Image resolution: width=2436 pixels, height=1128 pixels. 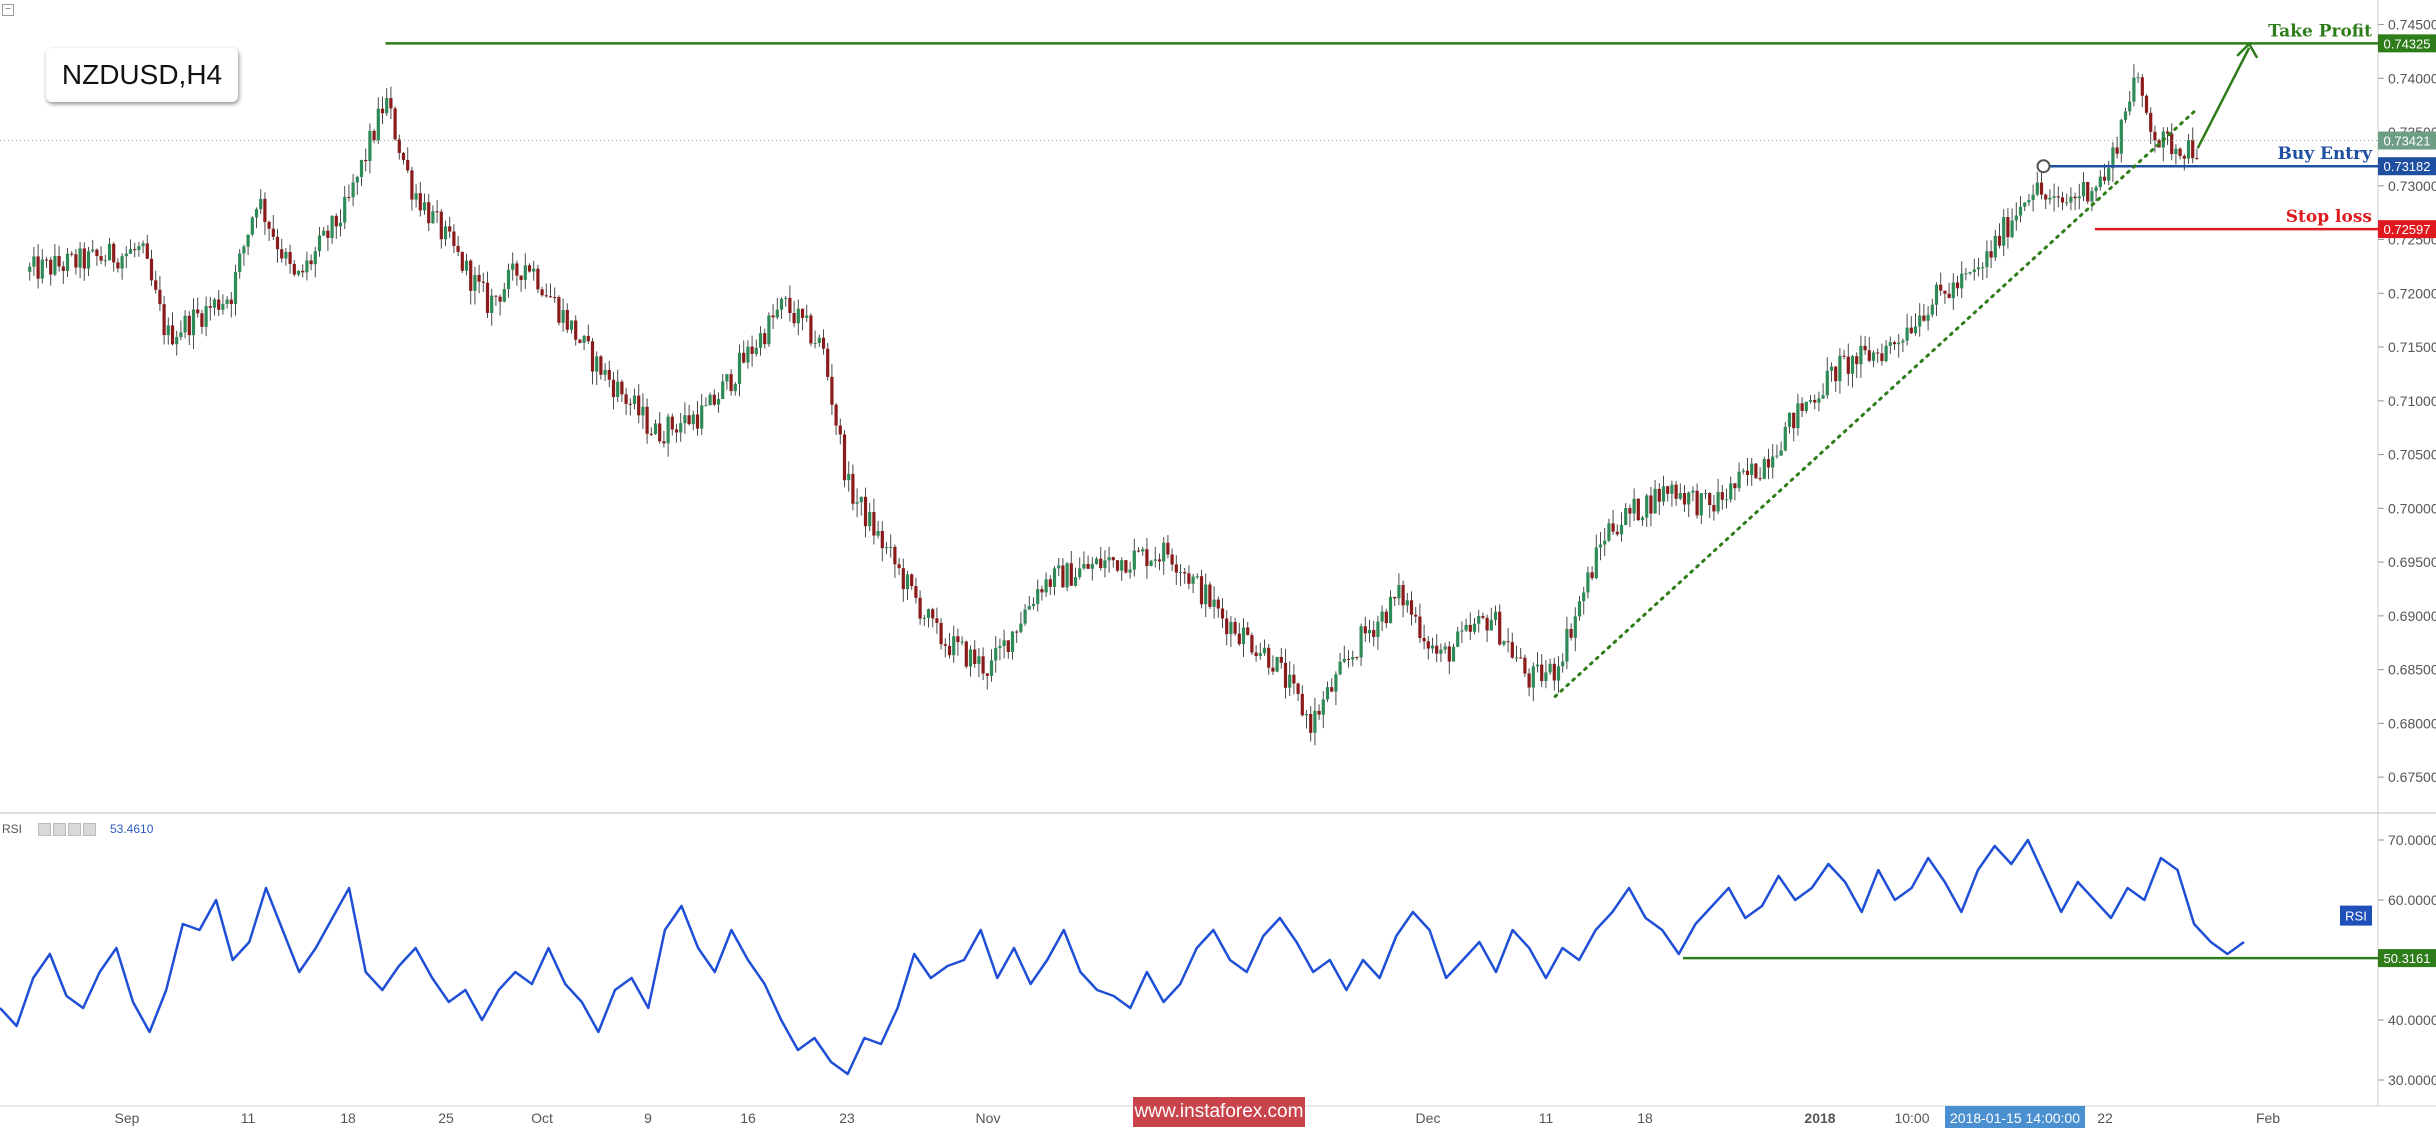 I want to click on visibility-icon, so click(x=44, y=829).